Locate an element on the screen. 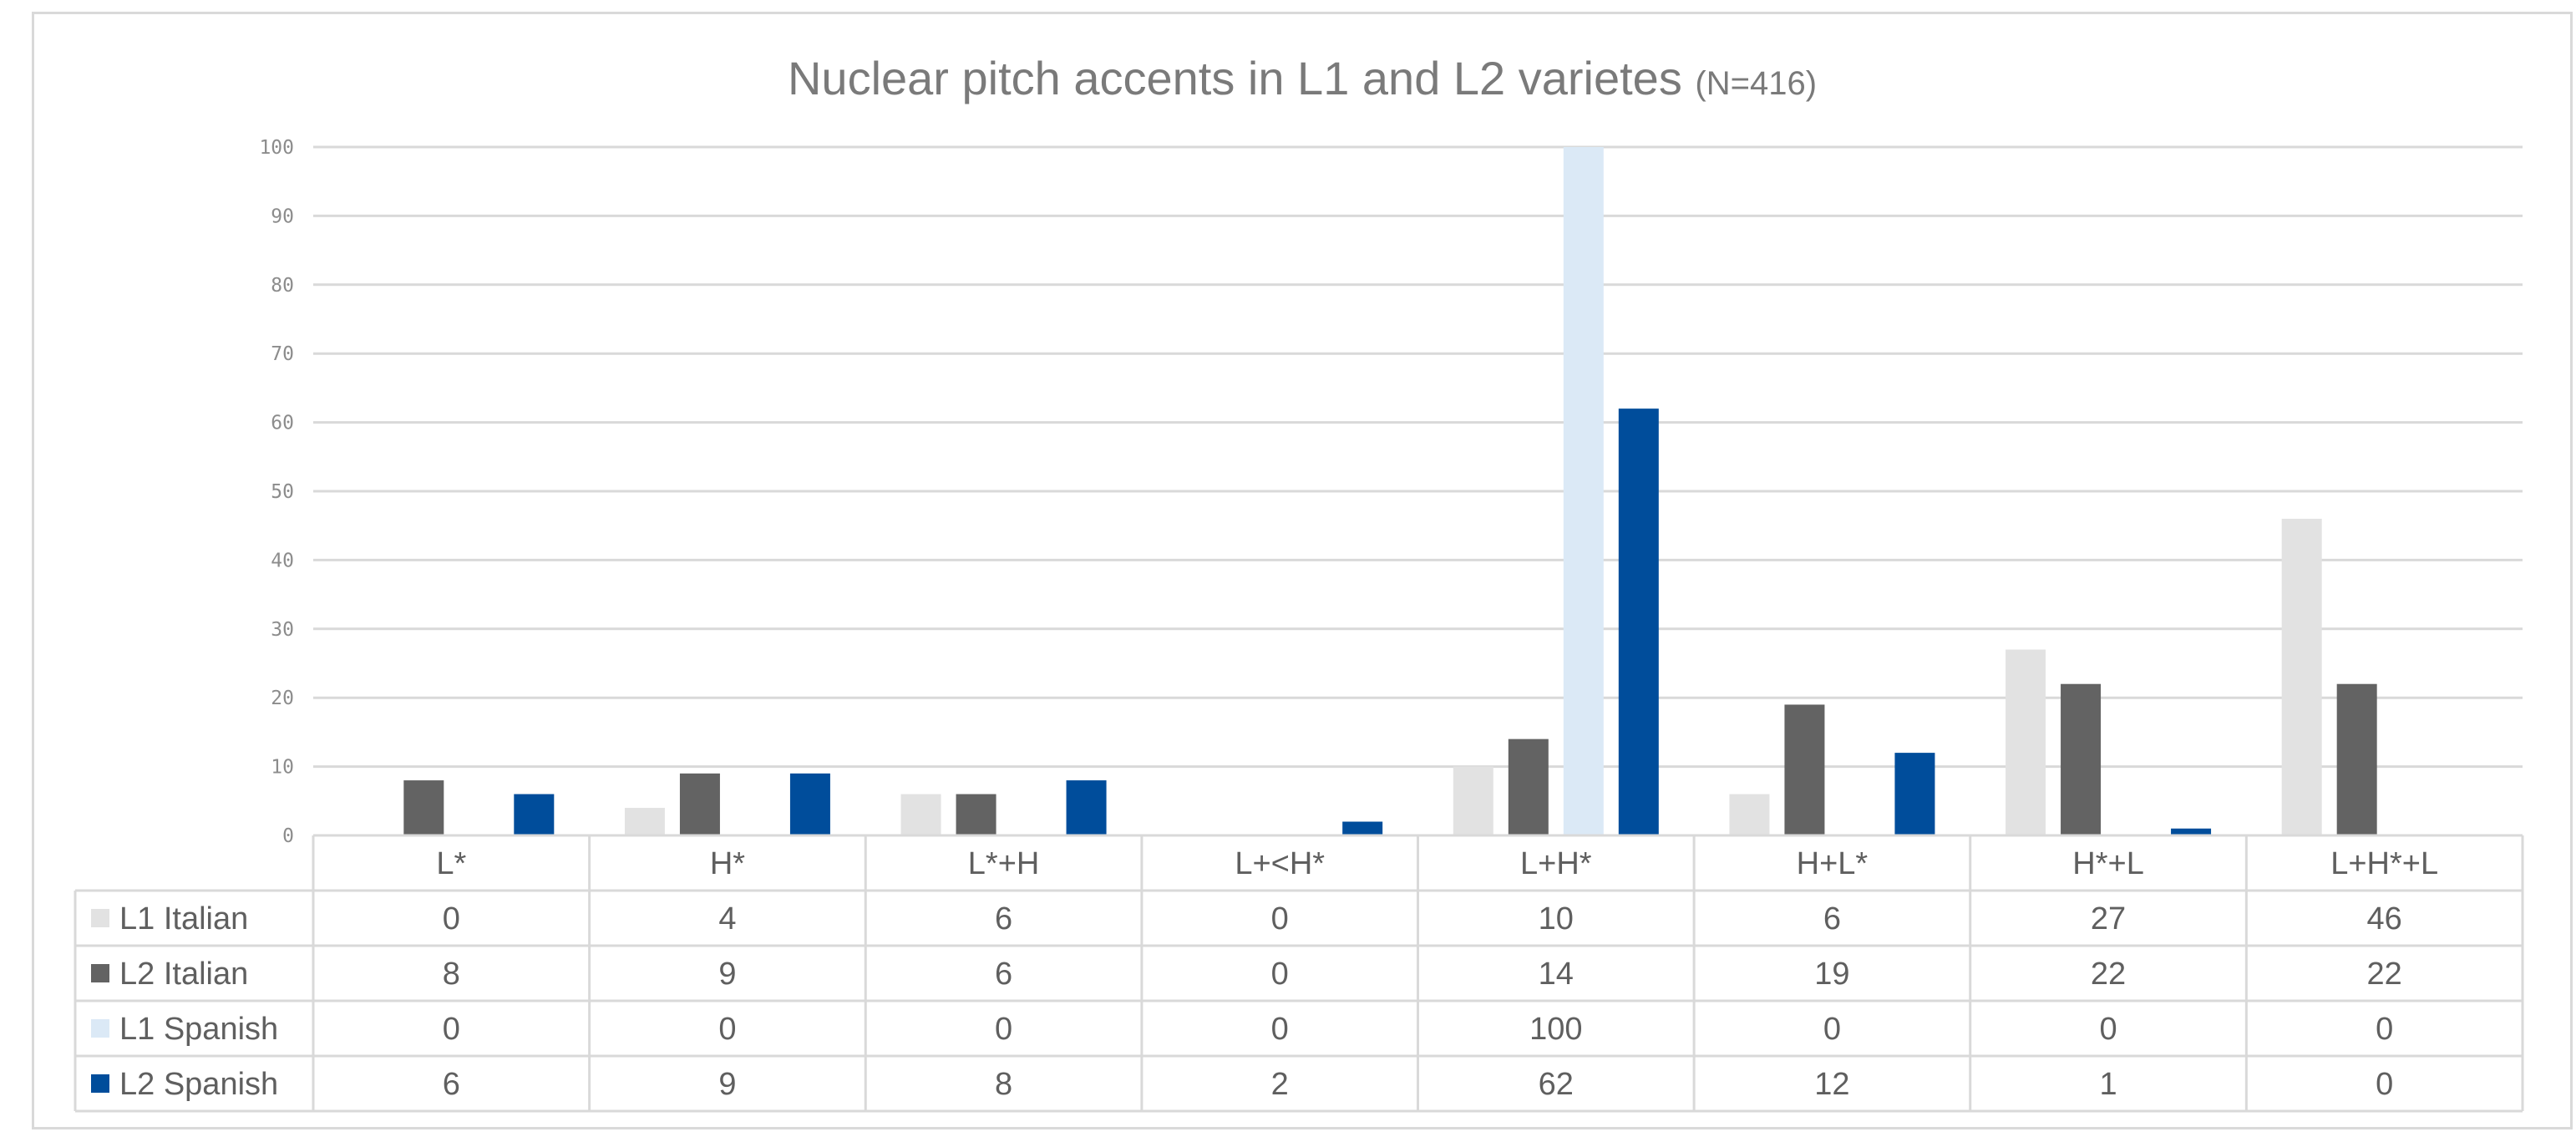 The width and height of the screenshot is (2576, 1137). legend-label: L2 Italian is located at coordinates (183, 974).